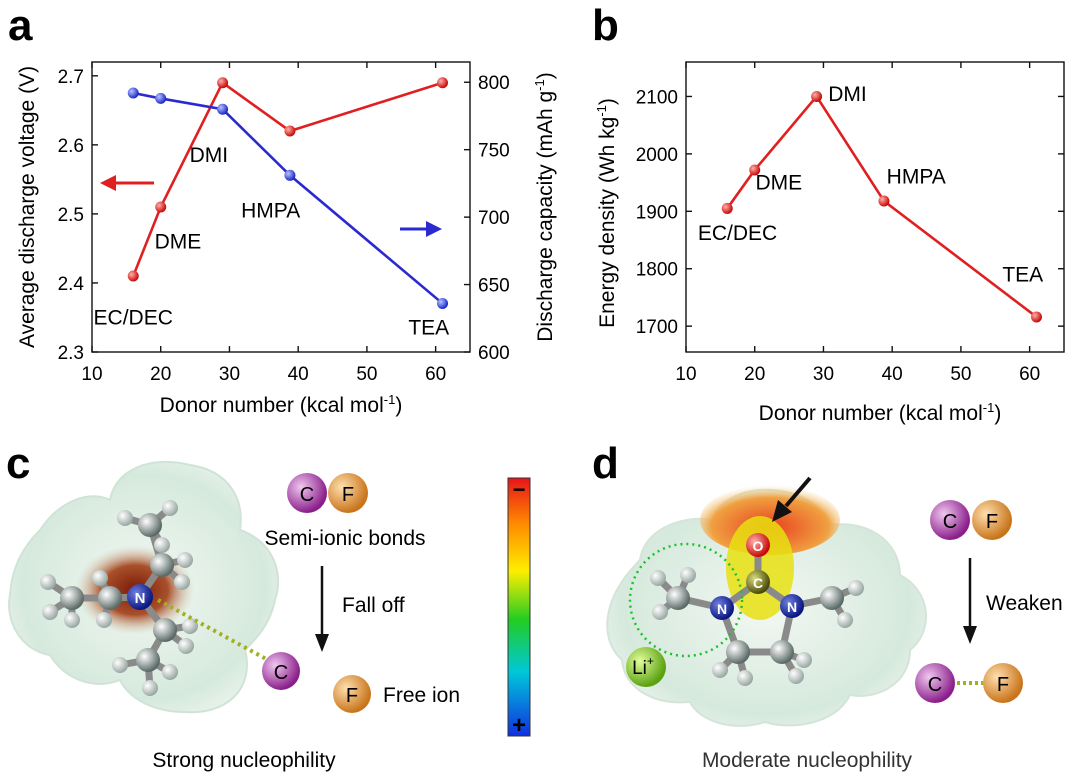  What do you see at coordinates (229, 374) in the screenshot?
I see `x-tick-label: 30` at bounding box center [229, 374].